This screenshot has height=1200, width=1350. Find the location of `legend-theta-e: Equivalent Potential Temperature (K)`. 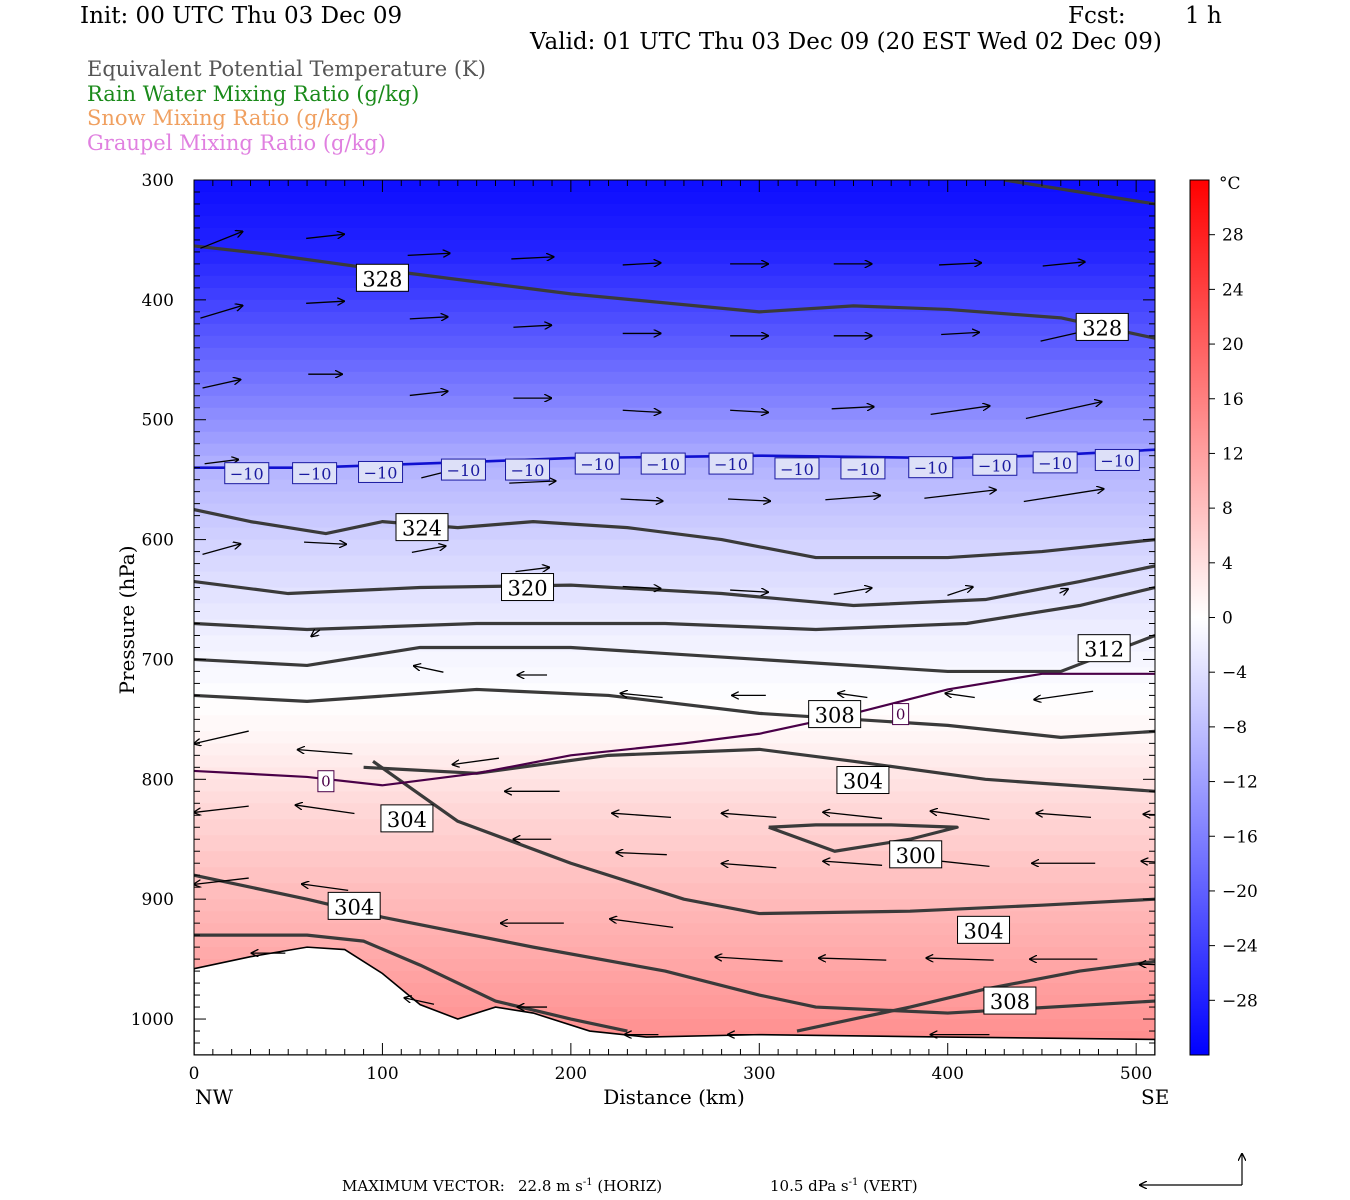

legend-theta-e: Equivalent Potential Temperature (K) is located at coordinates (286, 69).